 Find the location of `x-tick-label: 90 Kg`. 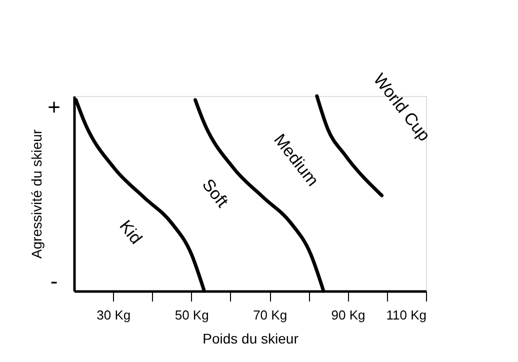

x-tick-label: 90 Kg is located at coordinates (348, 315).